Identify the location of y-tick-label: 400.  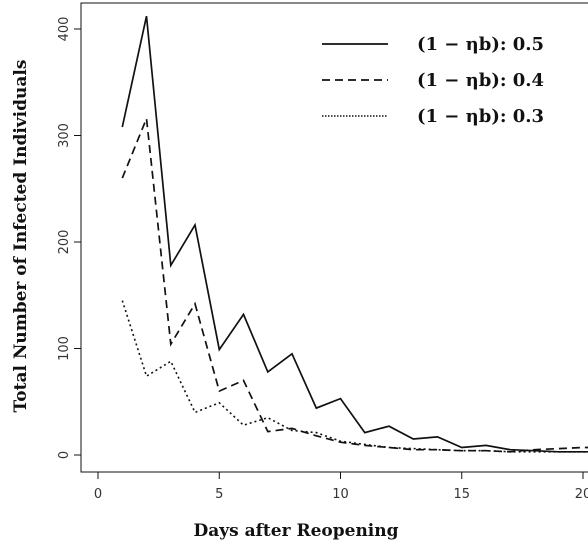
(64, 29).